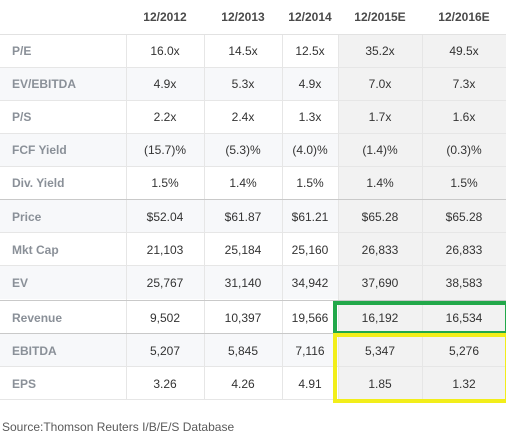 The height and width of the screenshot is (434, 506). I want to click on table-cell: 25,767, so click(165, 282).